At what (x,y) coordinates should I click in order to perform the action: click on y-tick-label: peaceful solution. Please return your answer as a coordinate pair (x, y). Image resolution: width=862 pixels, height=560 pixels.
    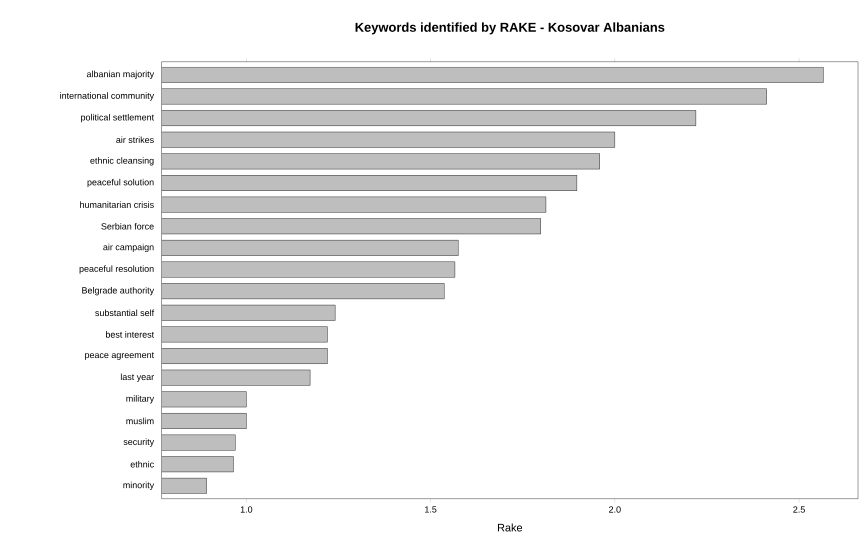
    Looking at the image, I should click on (121, 183).